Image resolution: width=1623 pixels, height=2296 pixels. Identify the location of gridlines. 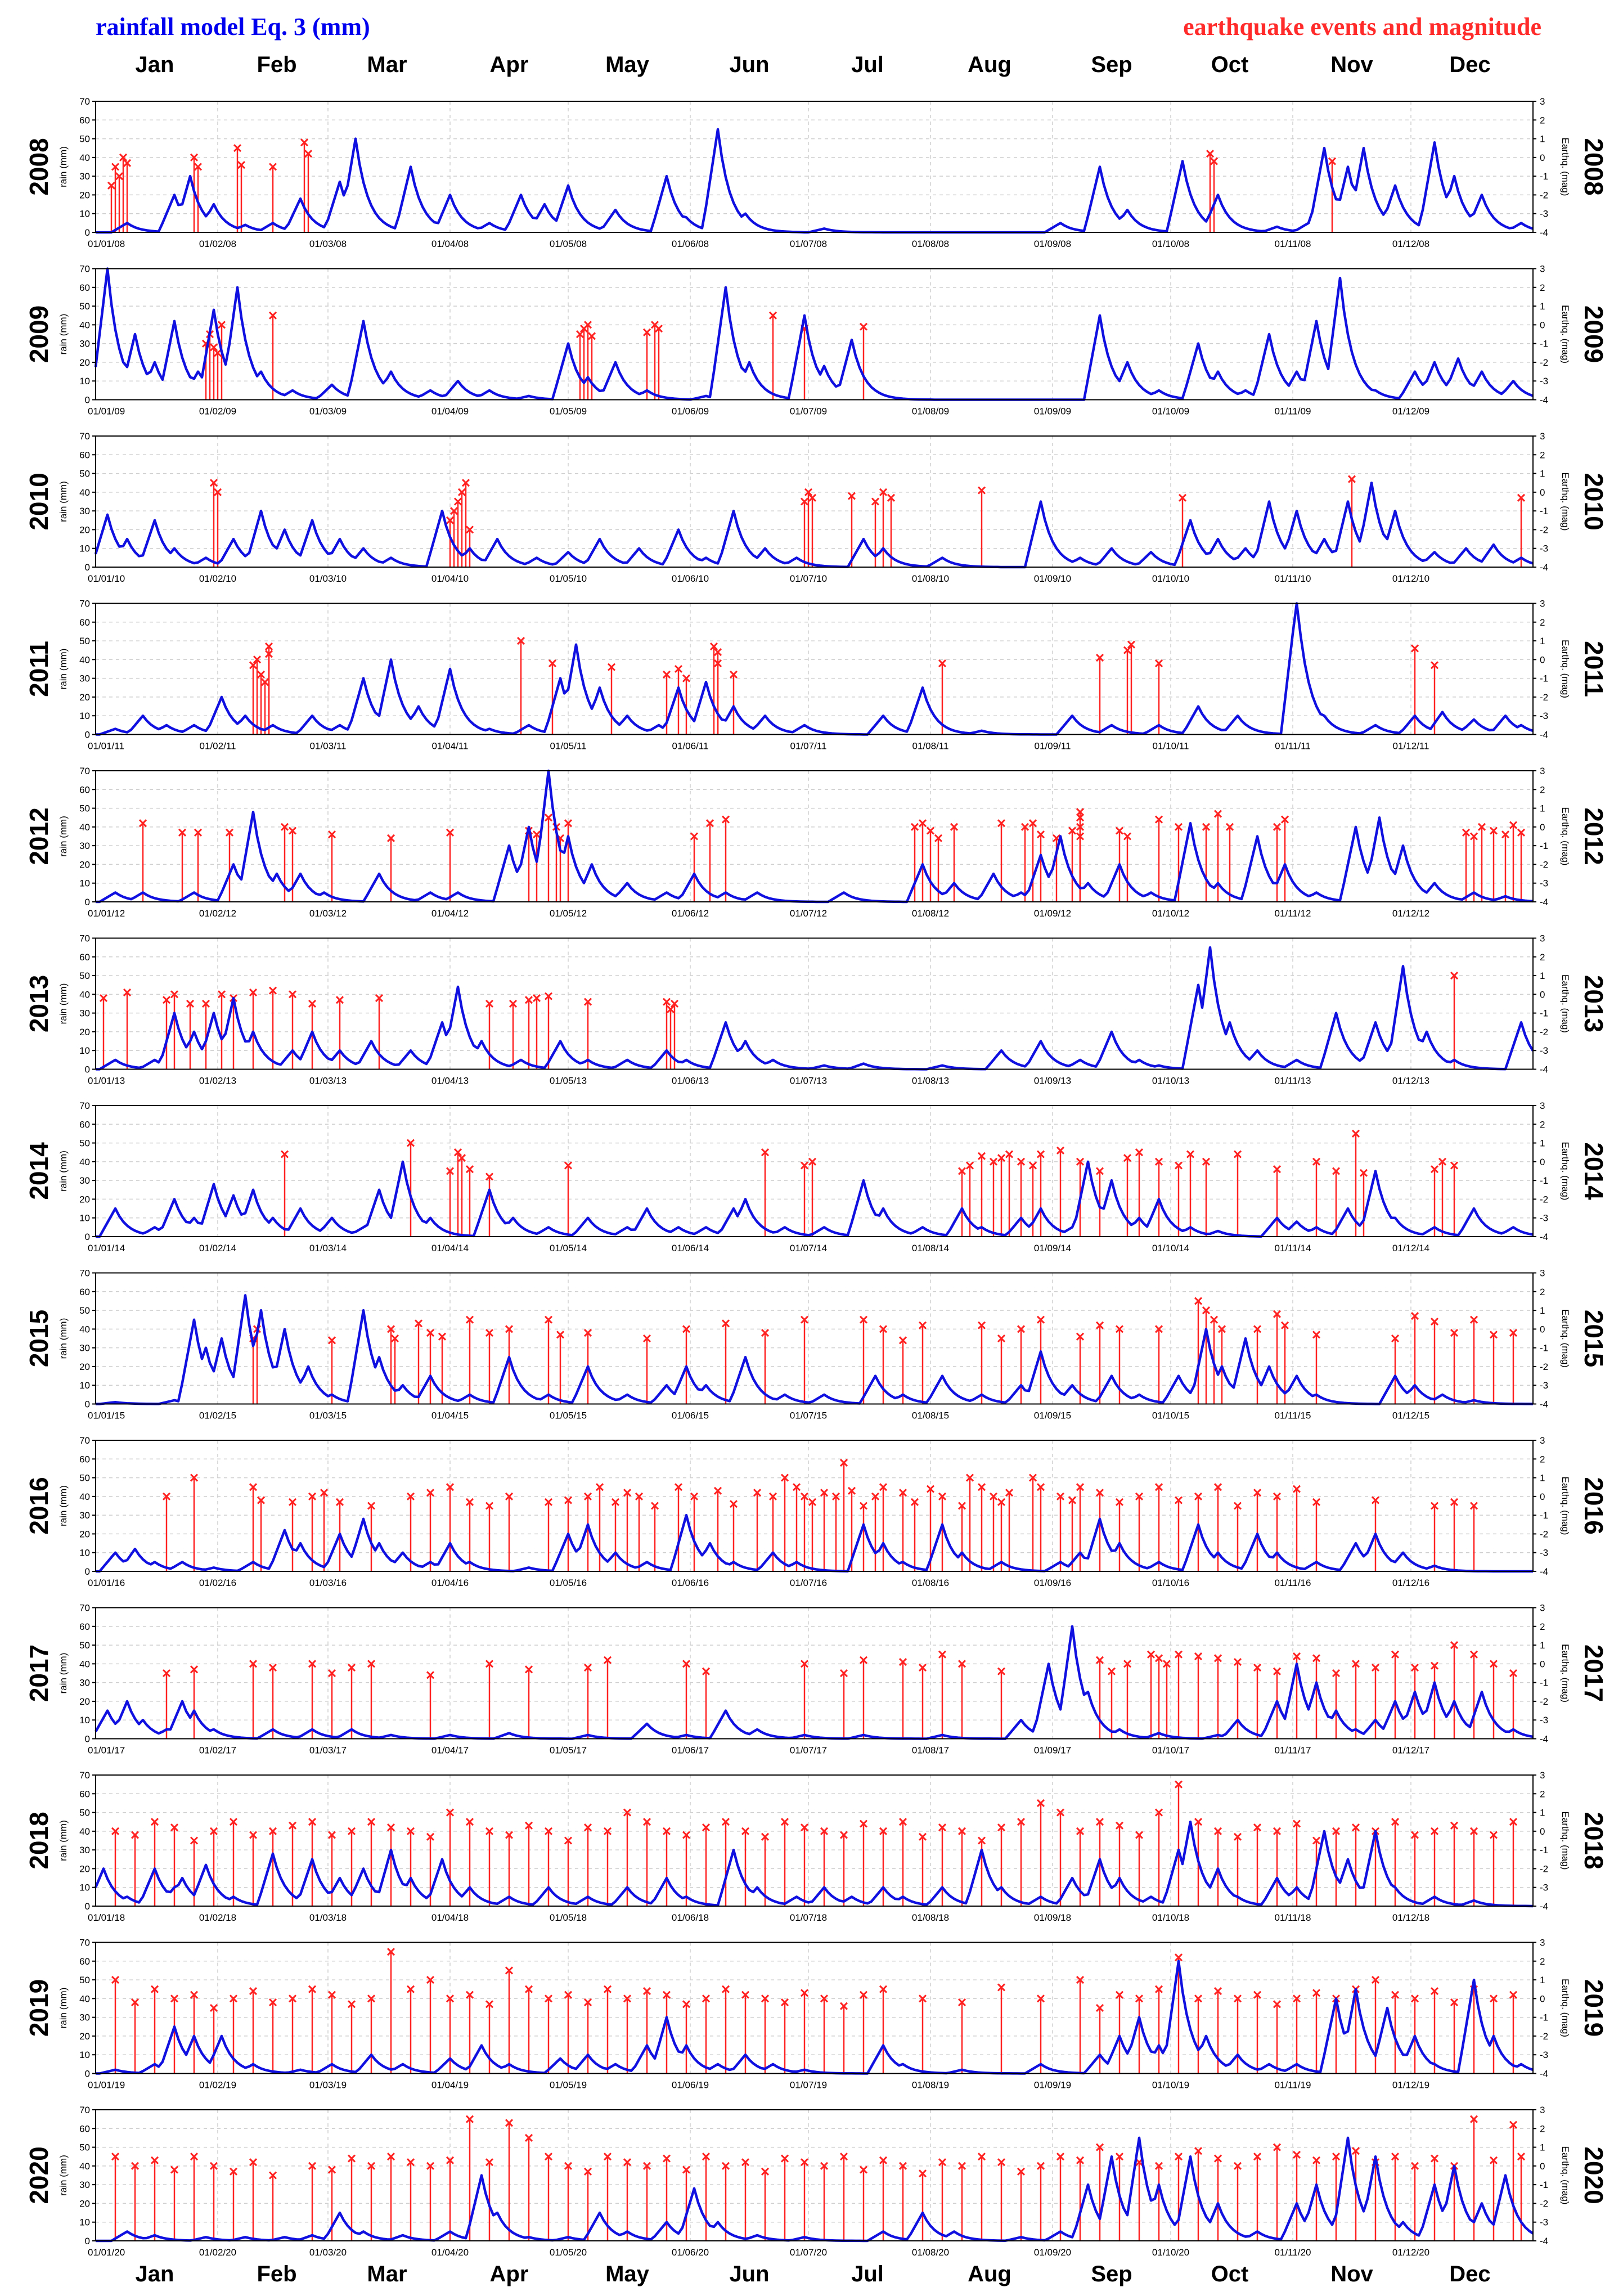
(814, 669).